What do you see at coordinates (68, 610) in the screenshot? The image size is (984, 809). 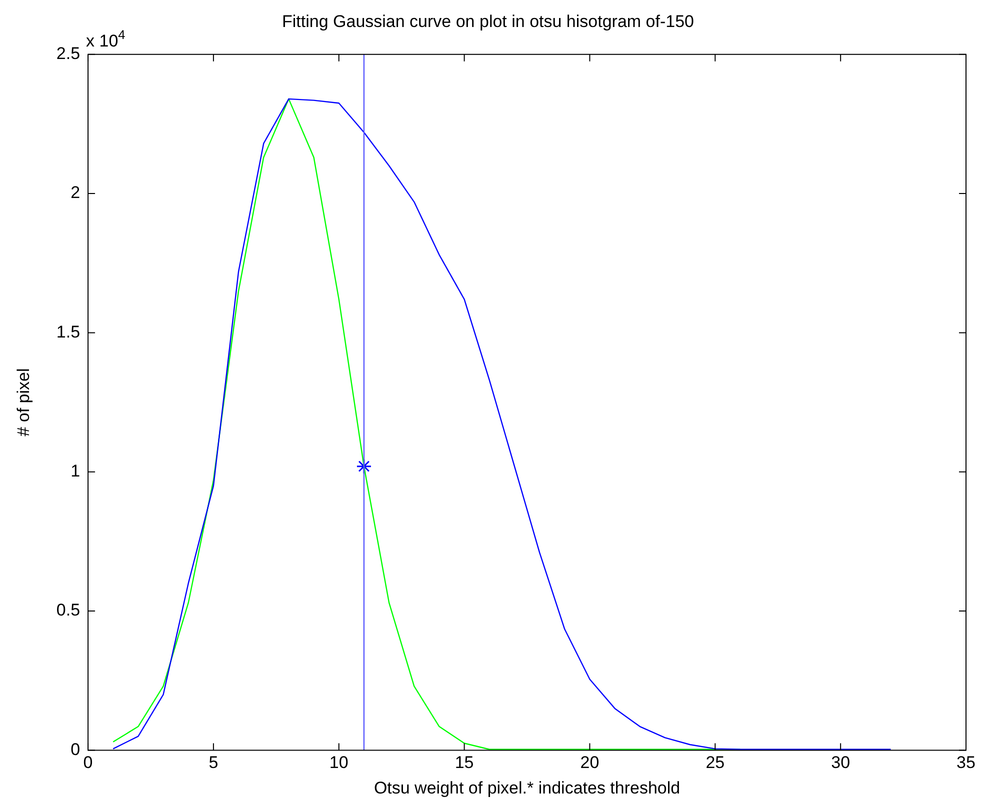 I see `y-tick-label: 0.5` at bounding box center [68, 610].